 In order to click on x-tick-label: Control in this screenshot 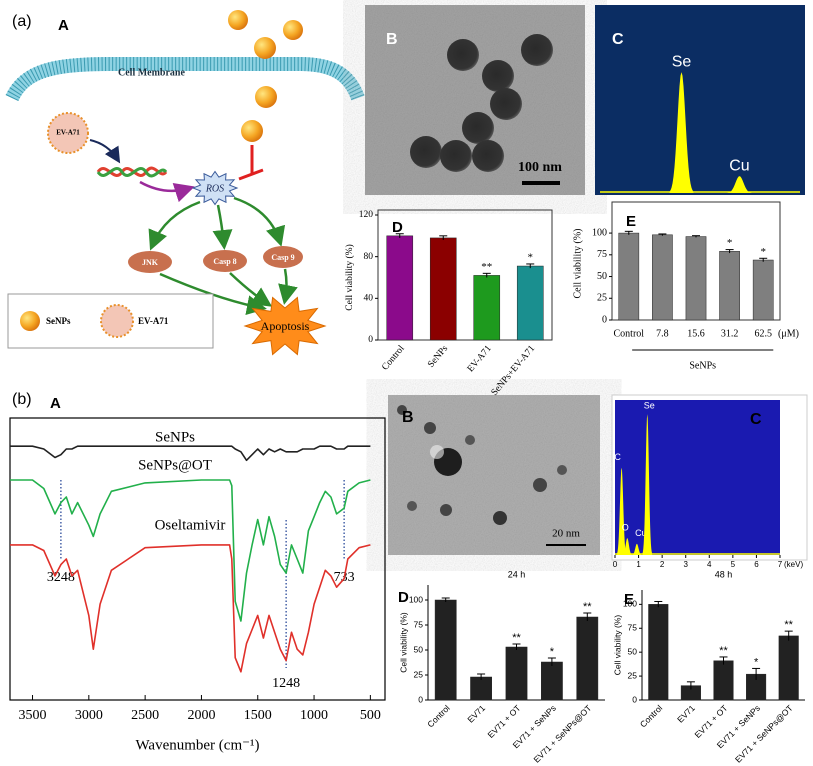, I will do `click(438, 716)`.